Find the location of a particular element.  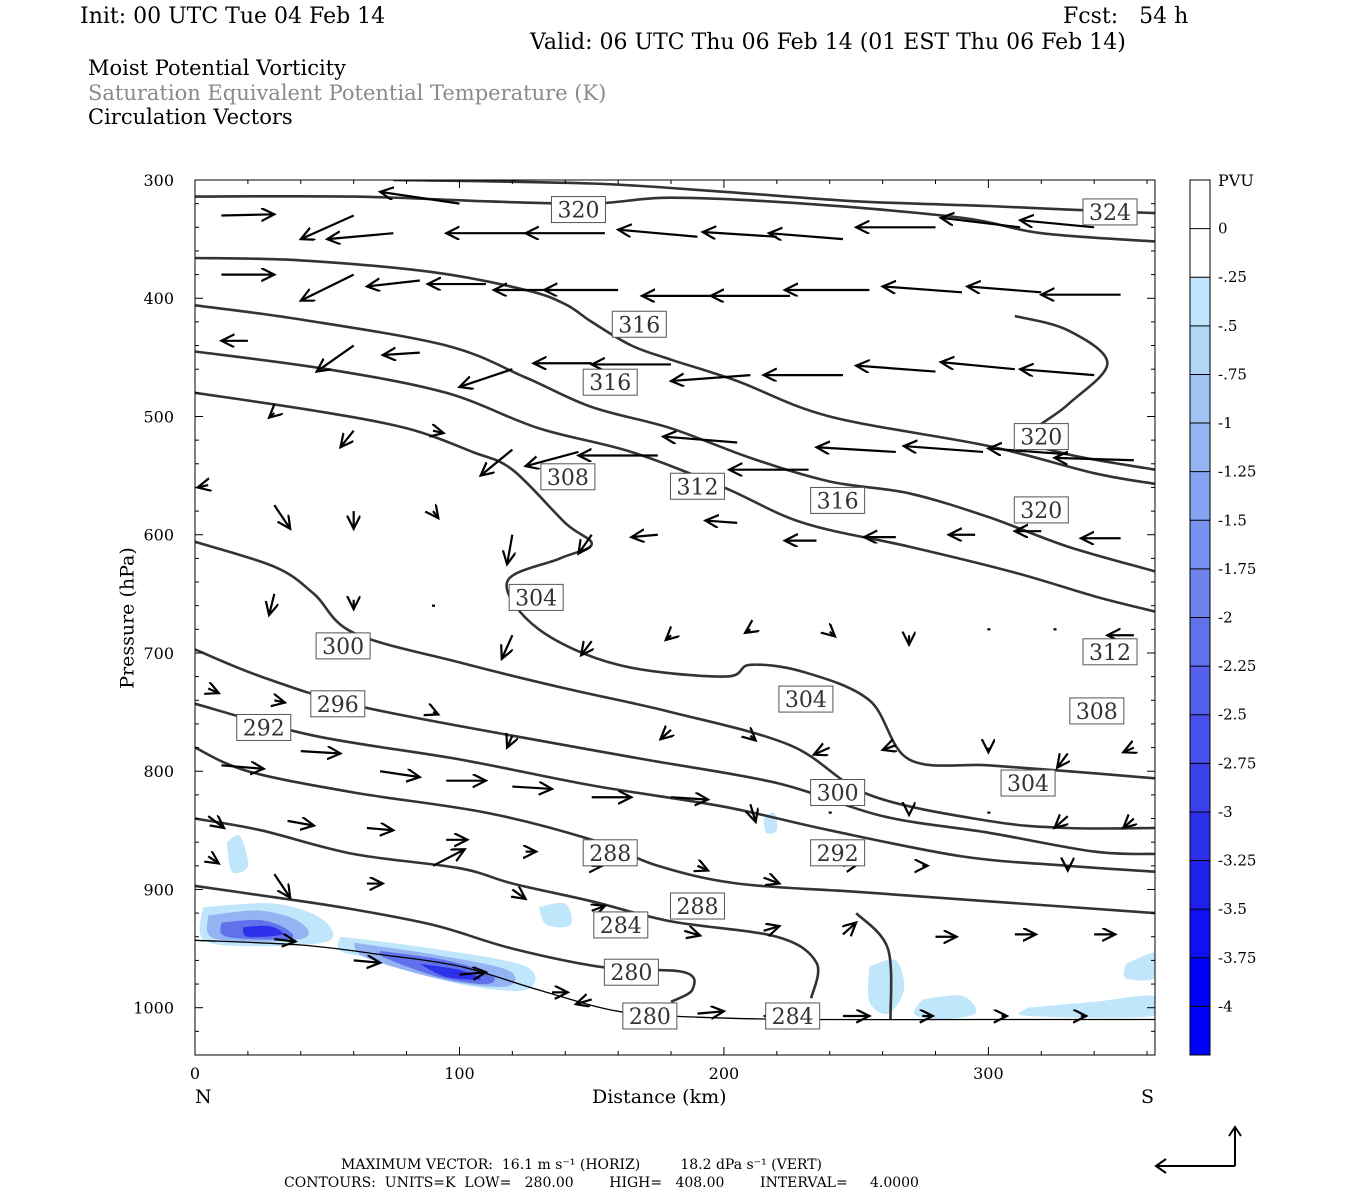

colorbar-label: -4 is located at coordinates (1225, 1006).